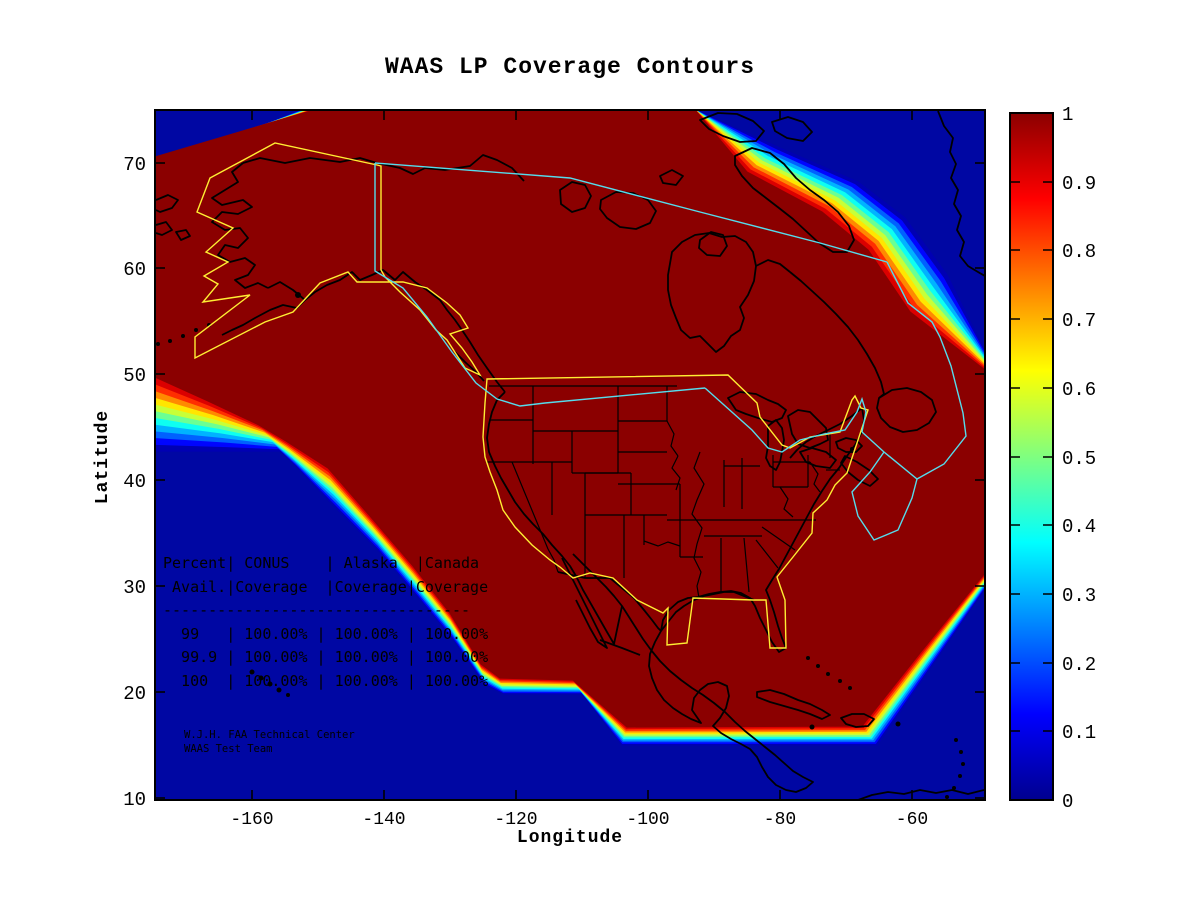 The image size is (1200, 900). Describe the element at coordinates (1079, 321) in the screenshot. I see `colorbar-tick-label: 0.7` at that location.